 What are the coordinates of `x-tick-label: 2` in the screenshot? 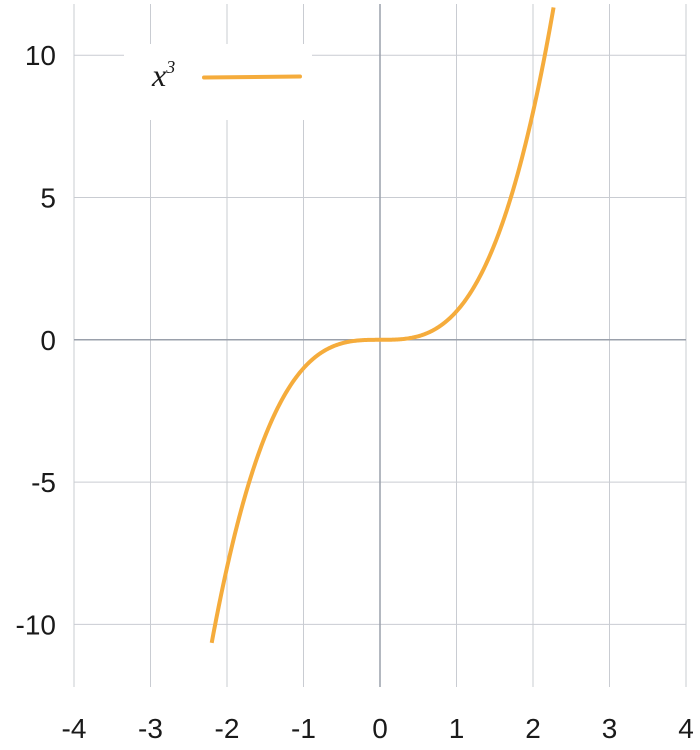 It's located at (533, 728).